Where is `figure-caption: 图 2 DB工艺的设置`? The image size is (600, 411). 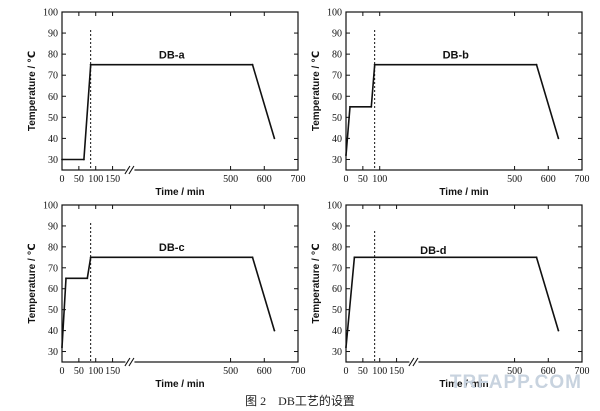 figure-caption: 图 2 DB工艺的设置 is located at coordinates (300, 401).